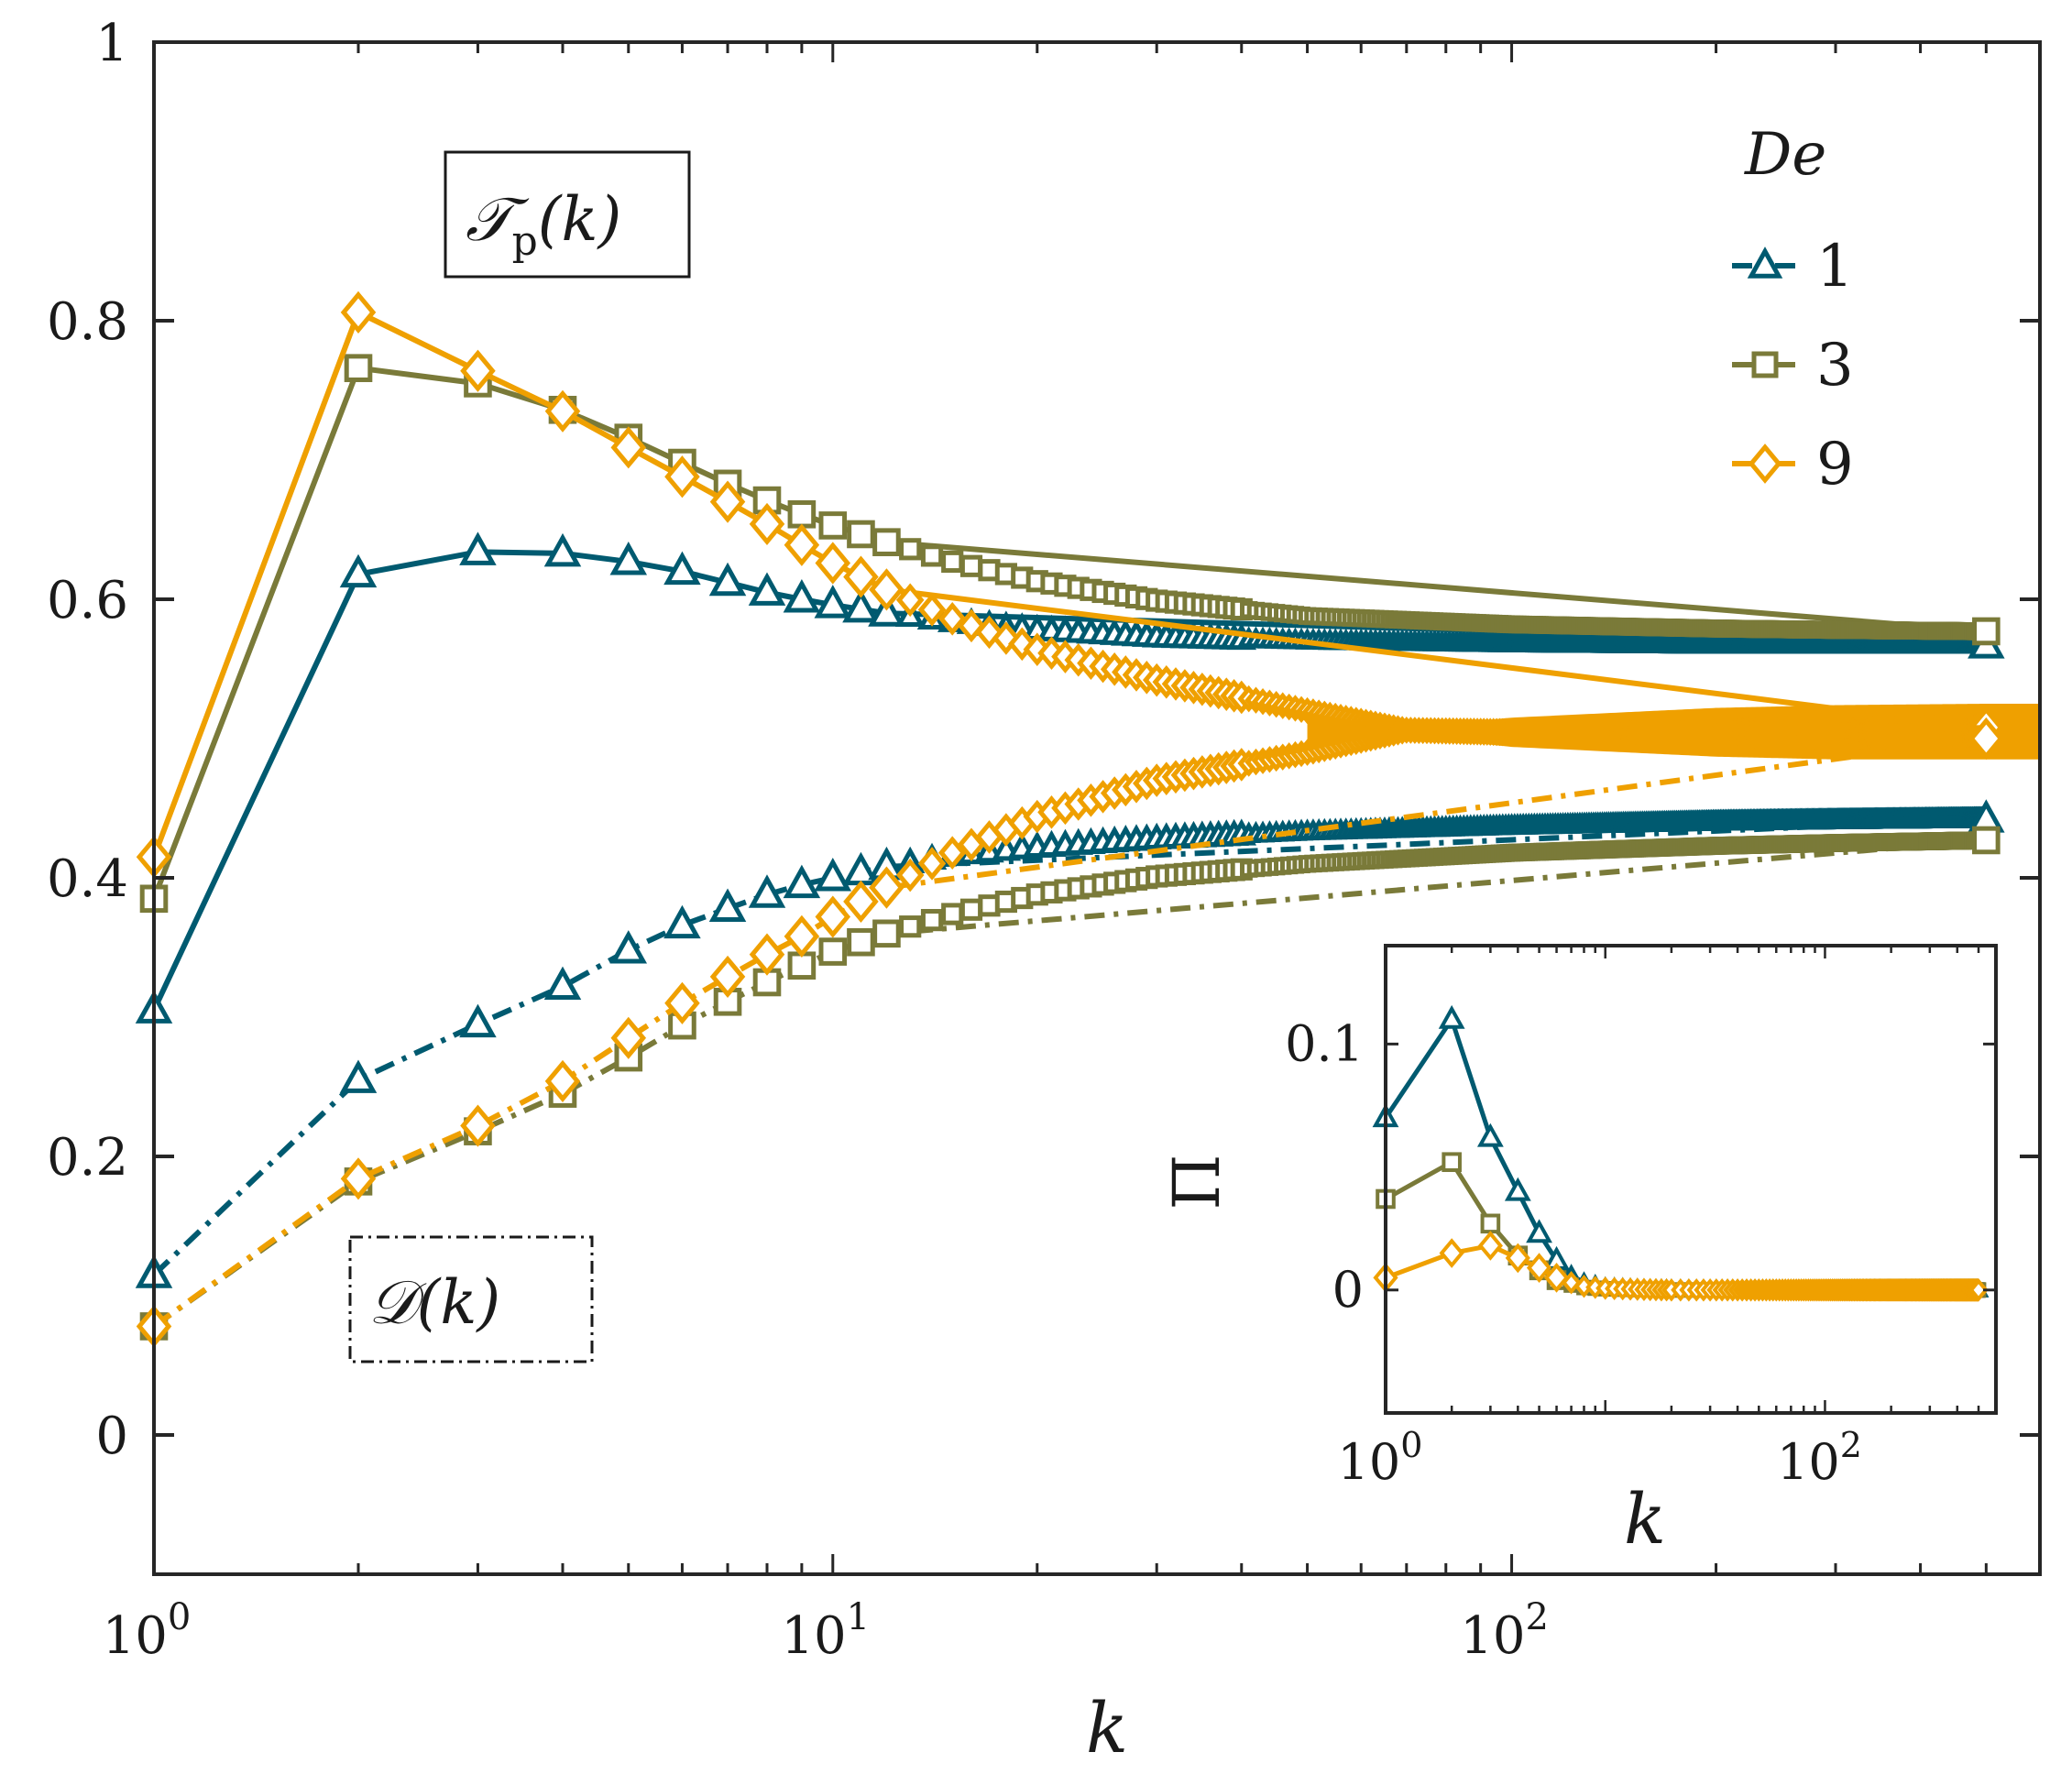 The width and height of the screenshot is (2072, 1774). What do you see at coordinates (1785, 155) in the screenshot?
I see `legend-title: De` at bounding box center [1785, 155].